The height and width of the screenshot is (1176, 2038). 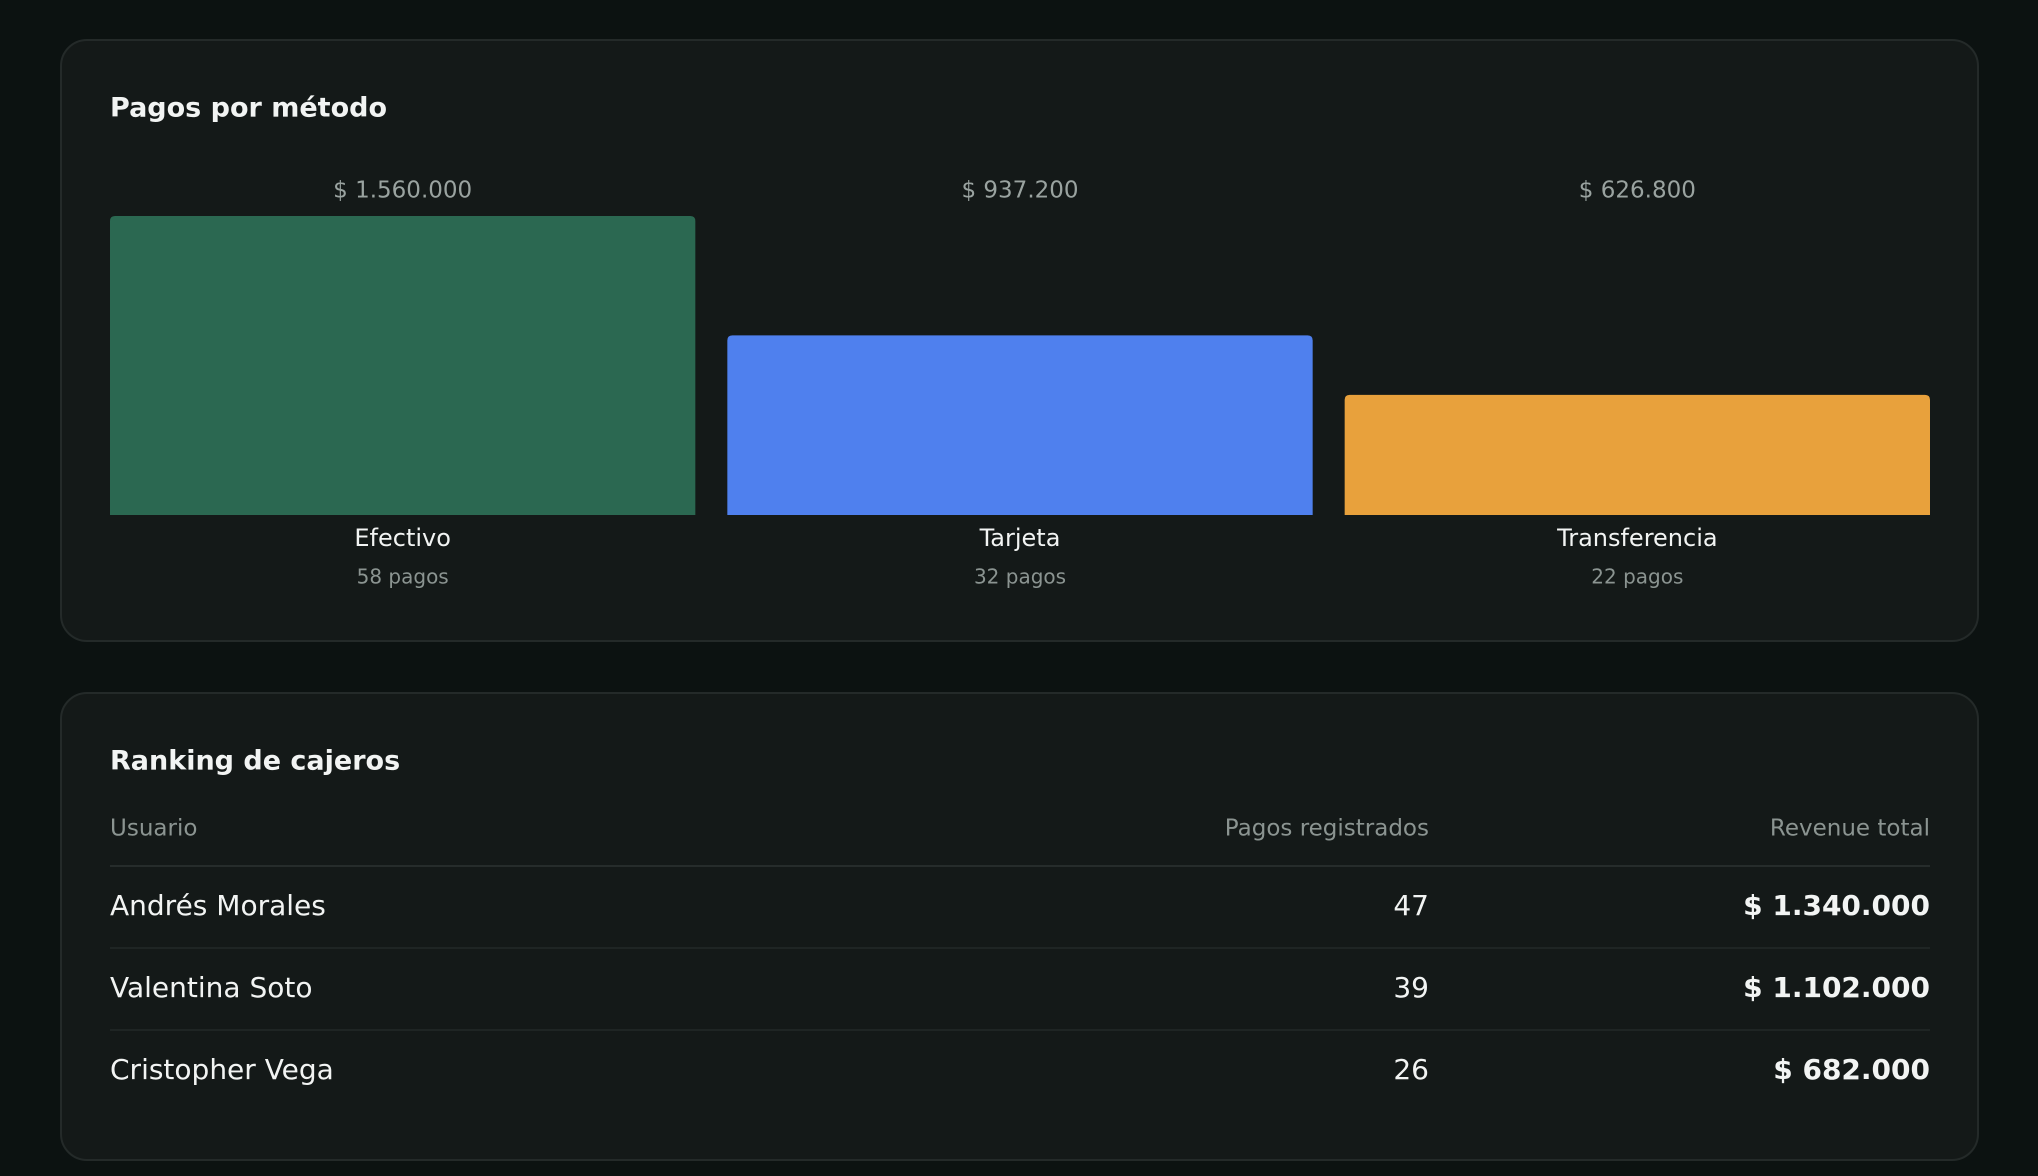 I want to click on sublabel: 58 pagos, so click(x=403, y=577).